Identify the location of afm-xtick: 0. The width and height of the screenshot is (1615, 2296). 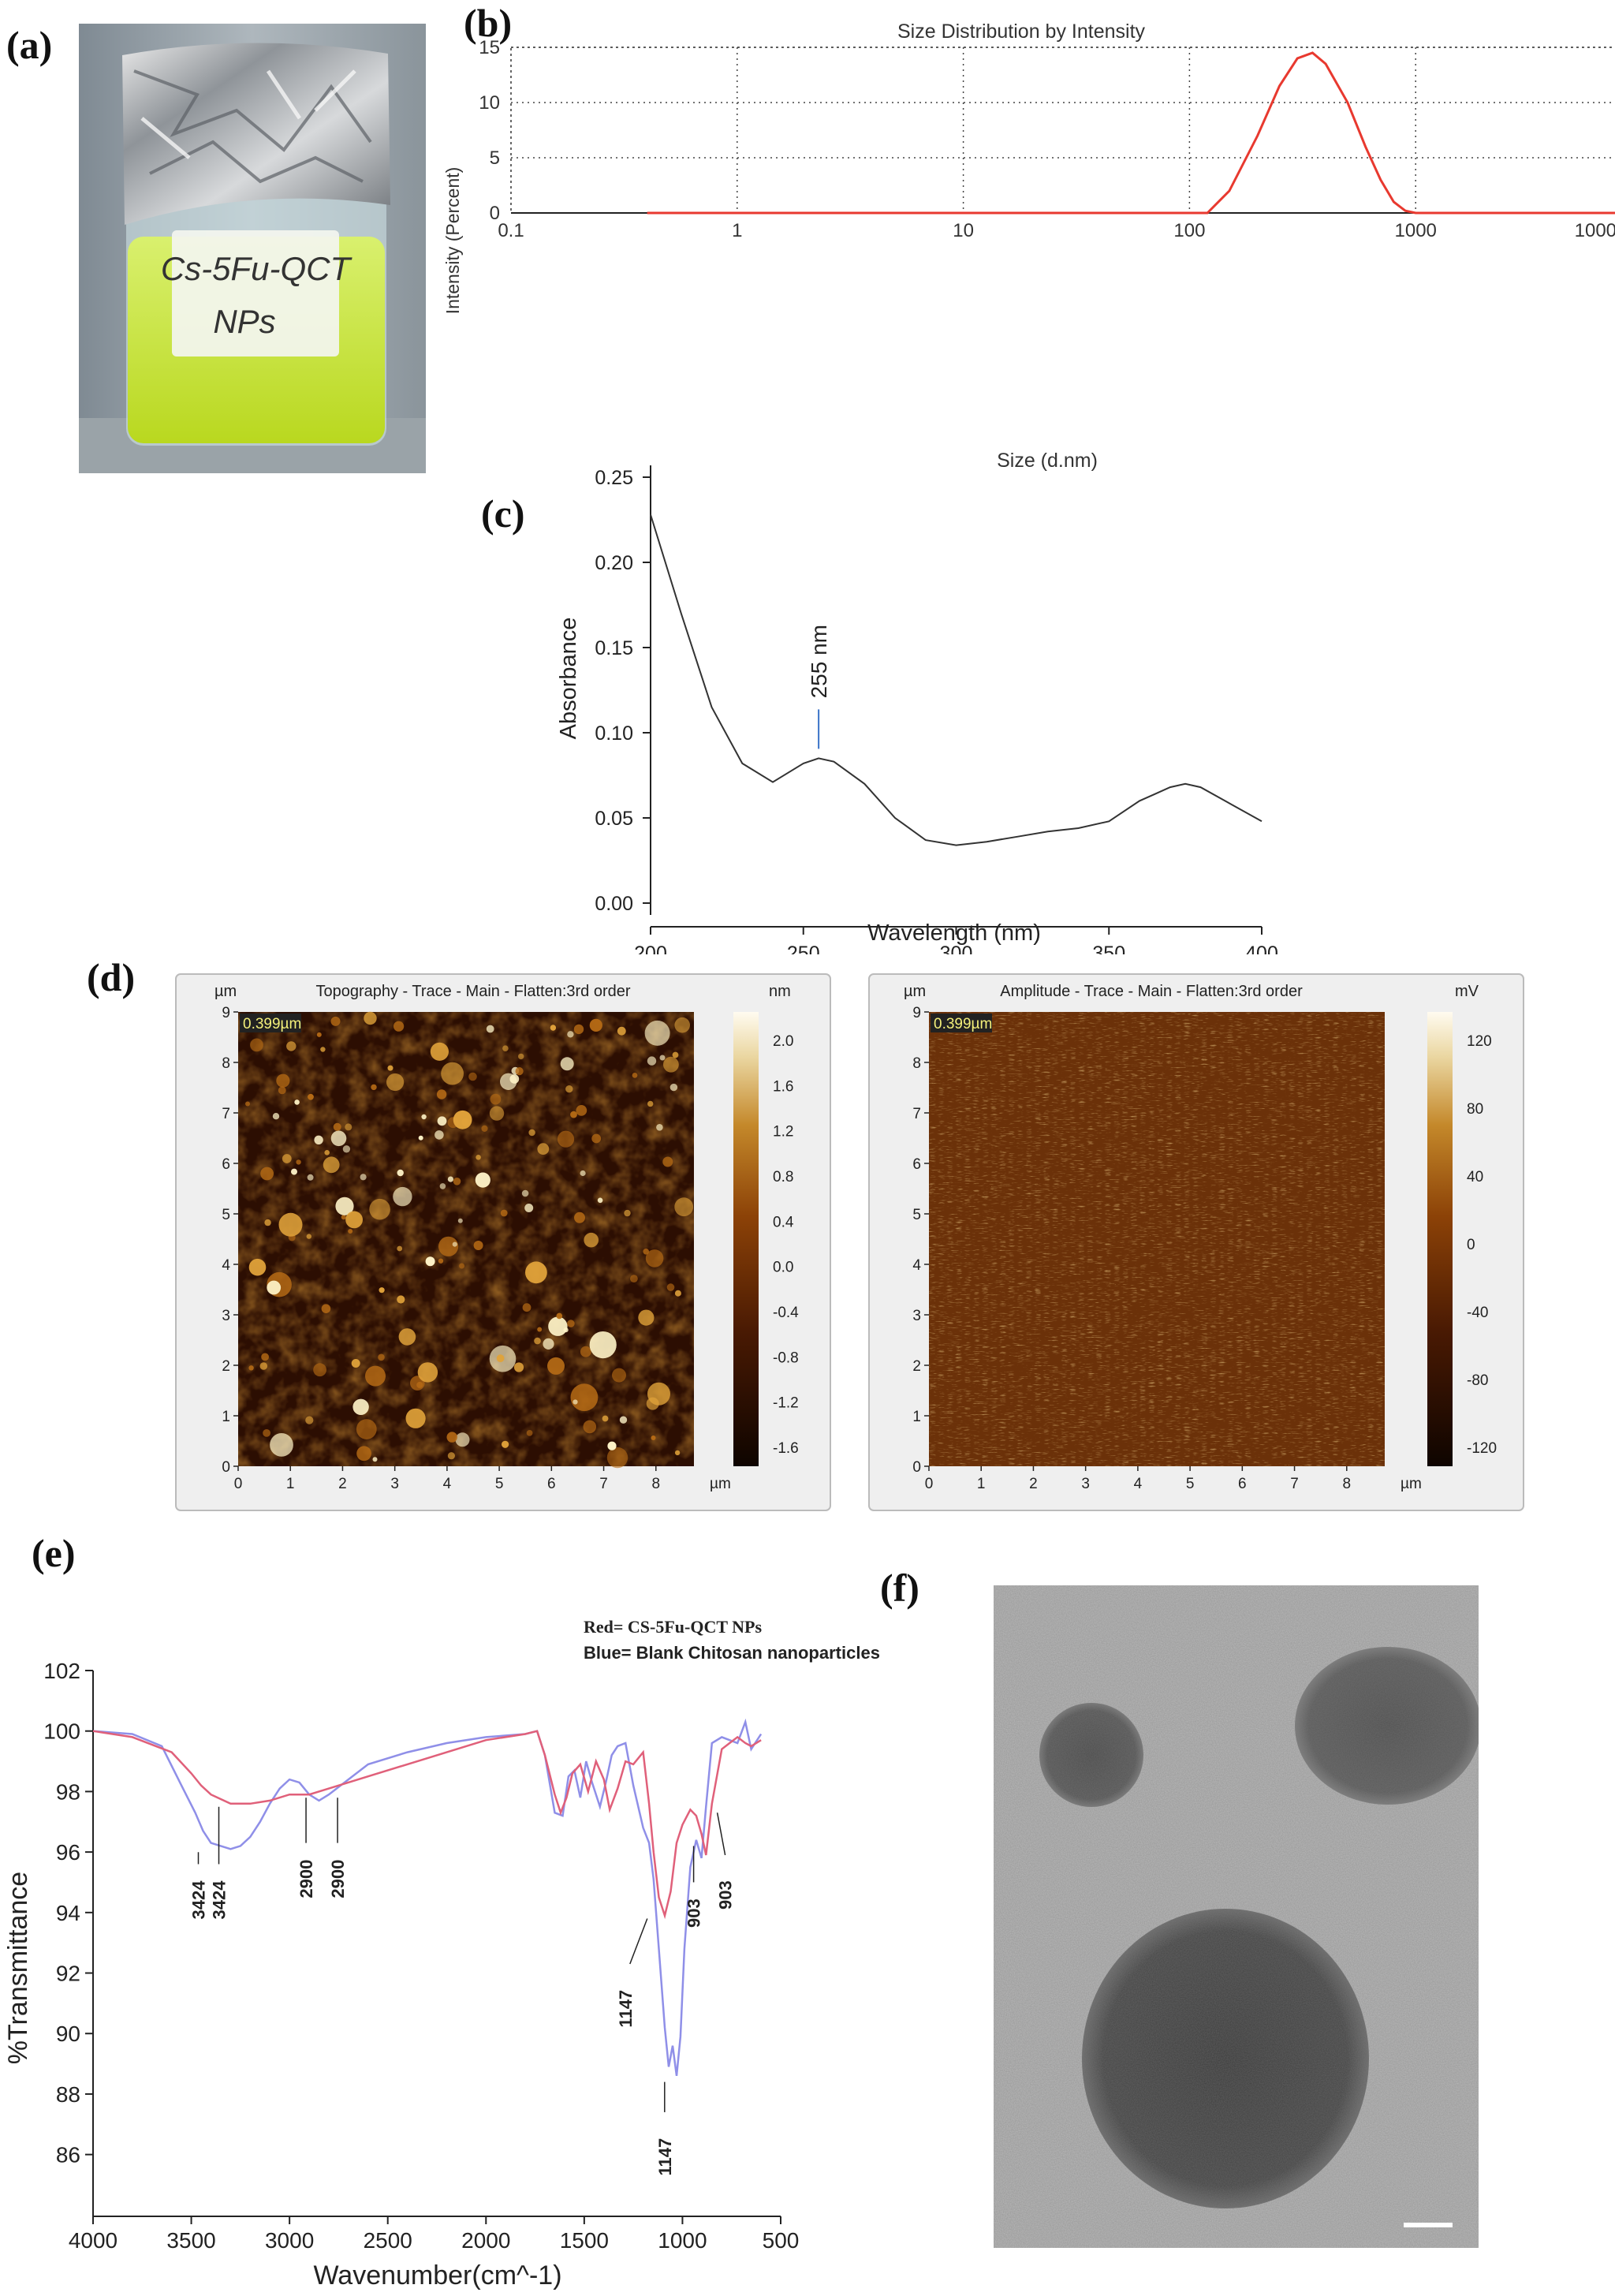
(929, 1484).